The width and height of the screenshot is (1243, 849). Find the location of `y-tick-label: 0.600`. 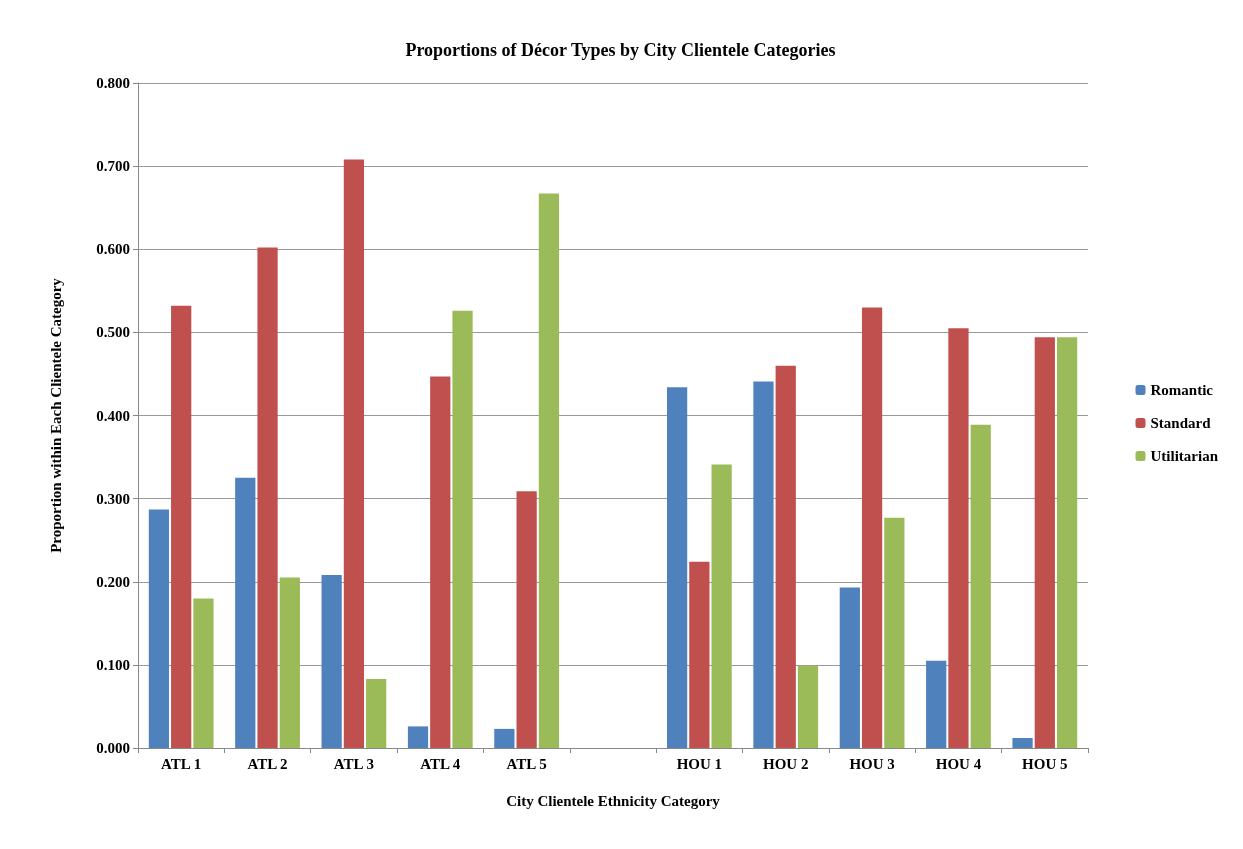

y-tick-label: 0.600 is located at coordinates (113, 249).